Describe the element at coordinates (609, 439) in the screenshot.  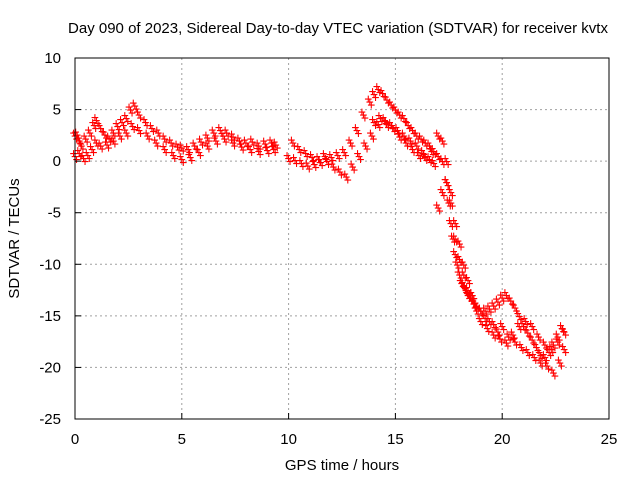
I see `x-tick-label: 25` at that location.